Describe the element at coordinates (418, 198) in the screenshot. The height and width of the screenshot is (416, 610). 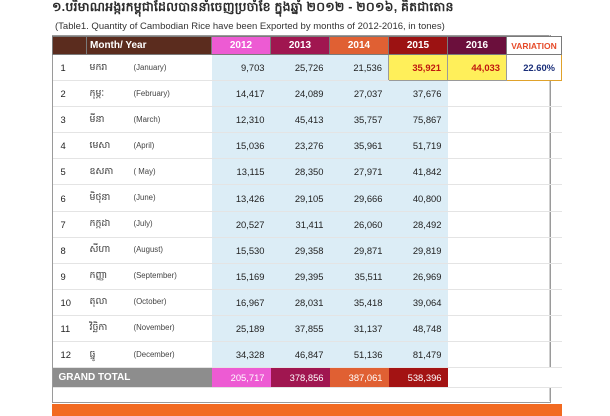
I see `value-2015: 40,800` at that location.